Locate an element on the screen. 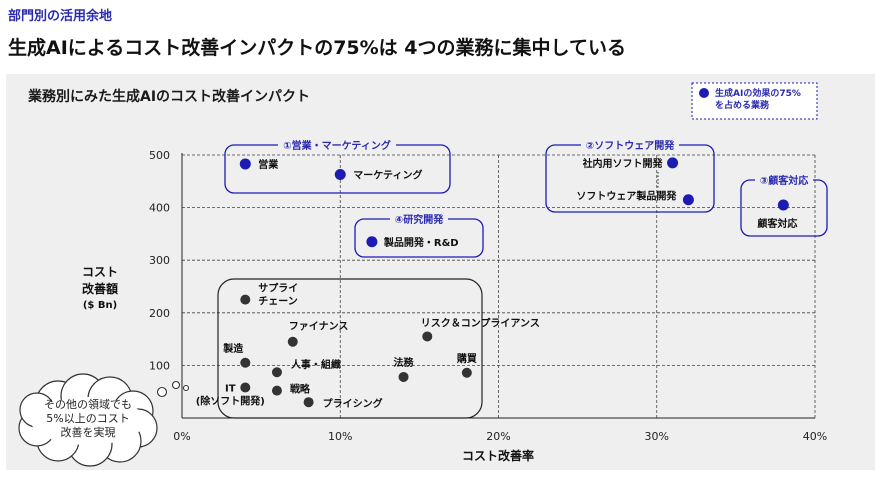  legend-label: を占める業務 is located at coordinates (742, 105).